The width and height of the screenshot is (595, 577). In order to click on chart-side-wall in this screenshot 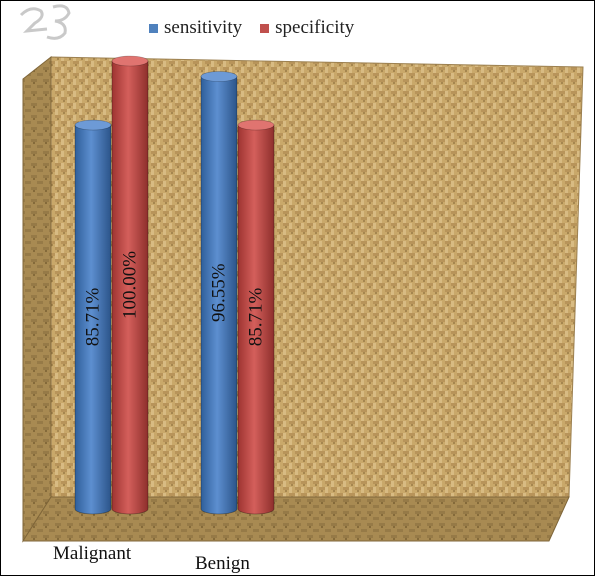, I will do `click(37, 299)`.